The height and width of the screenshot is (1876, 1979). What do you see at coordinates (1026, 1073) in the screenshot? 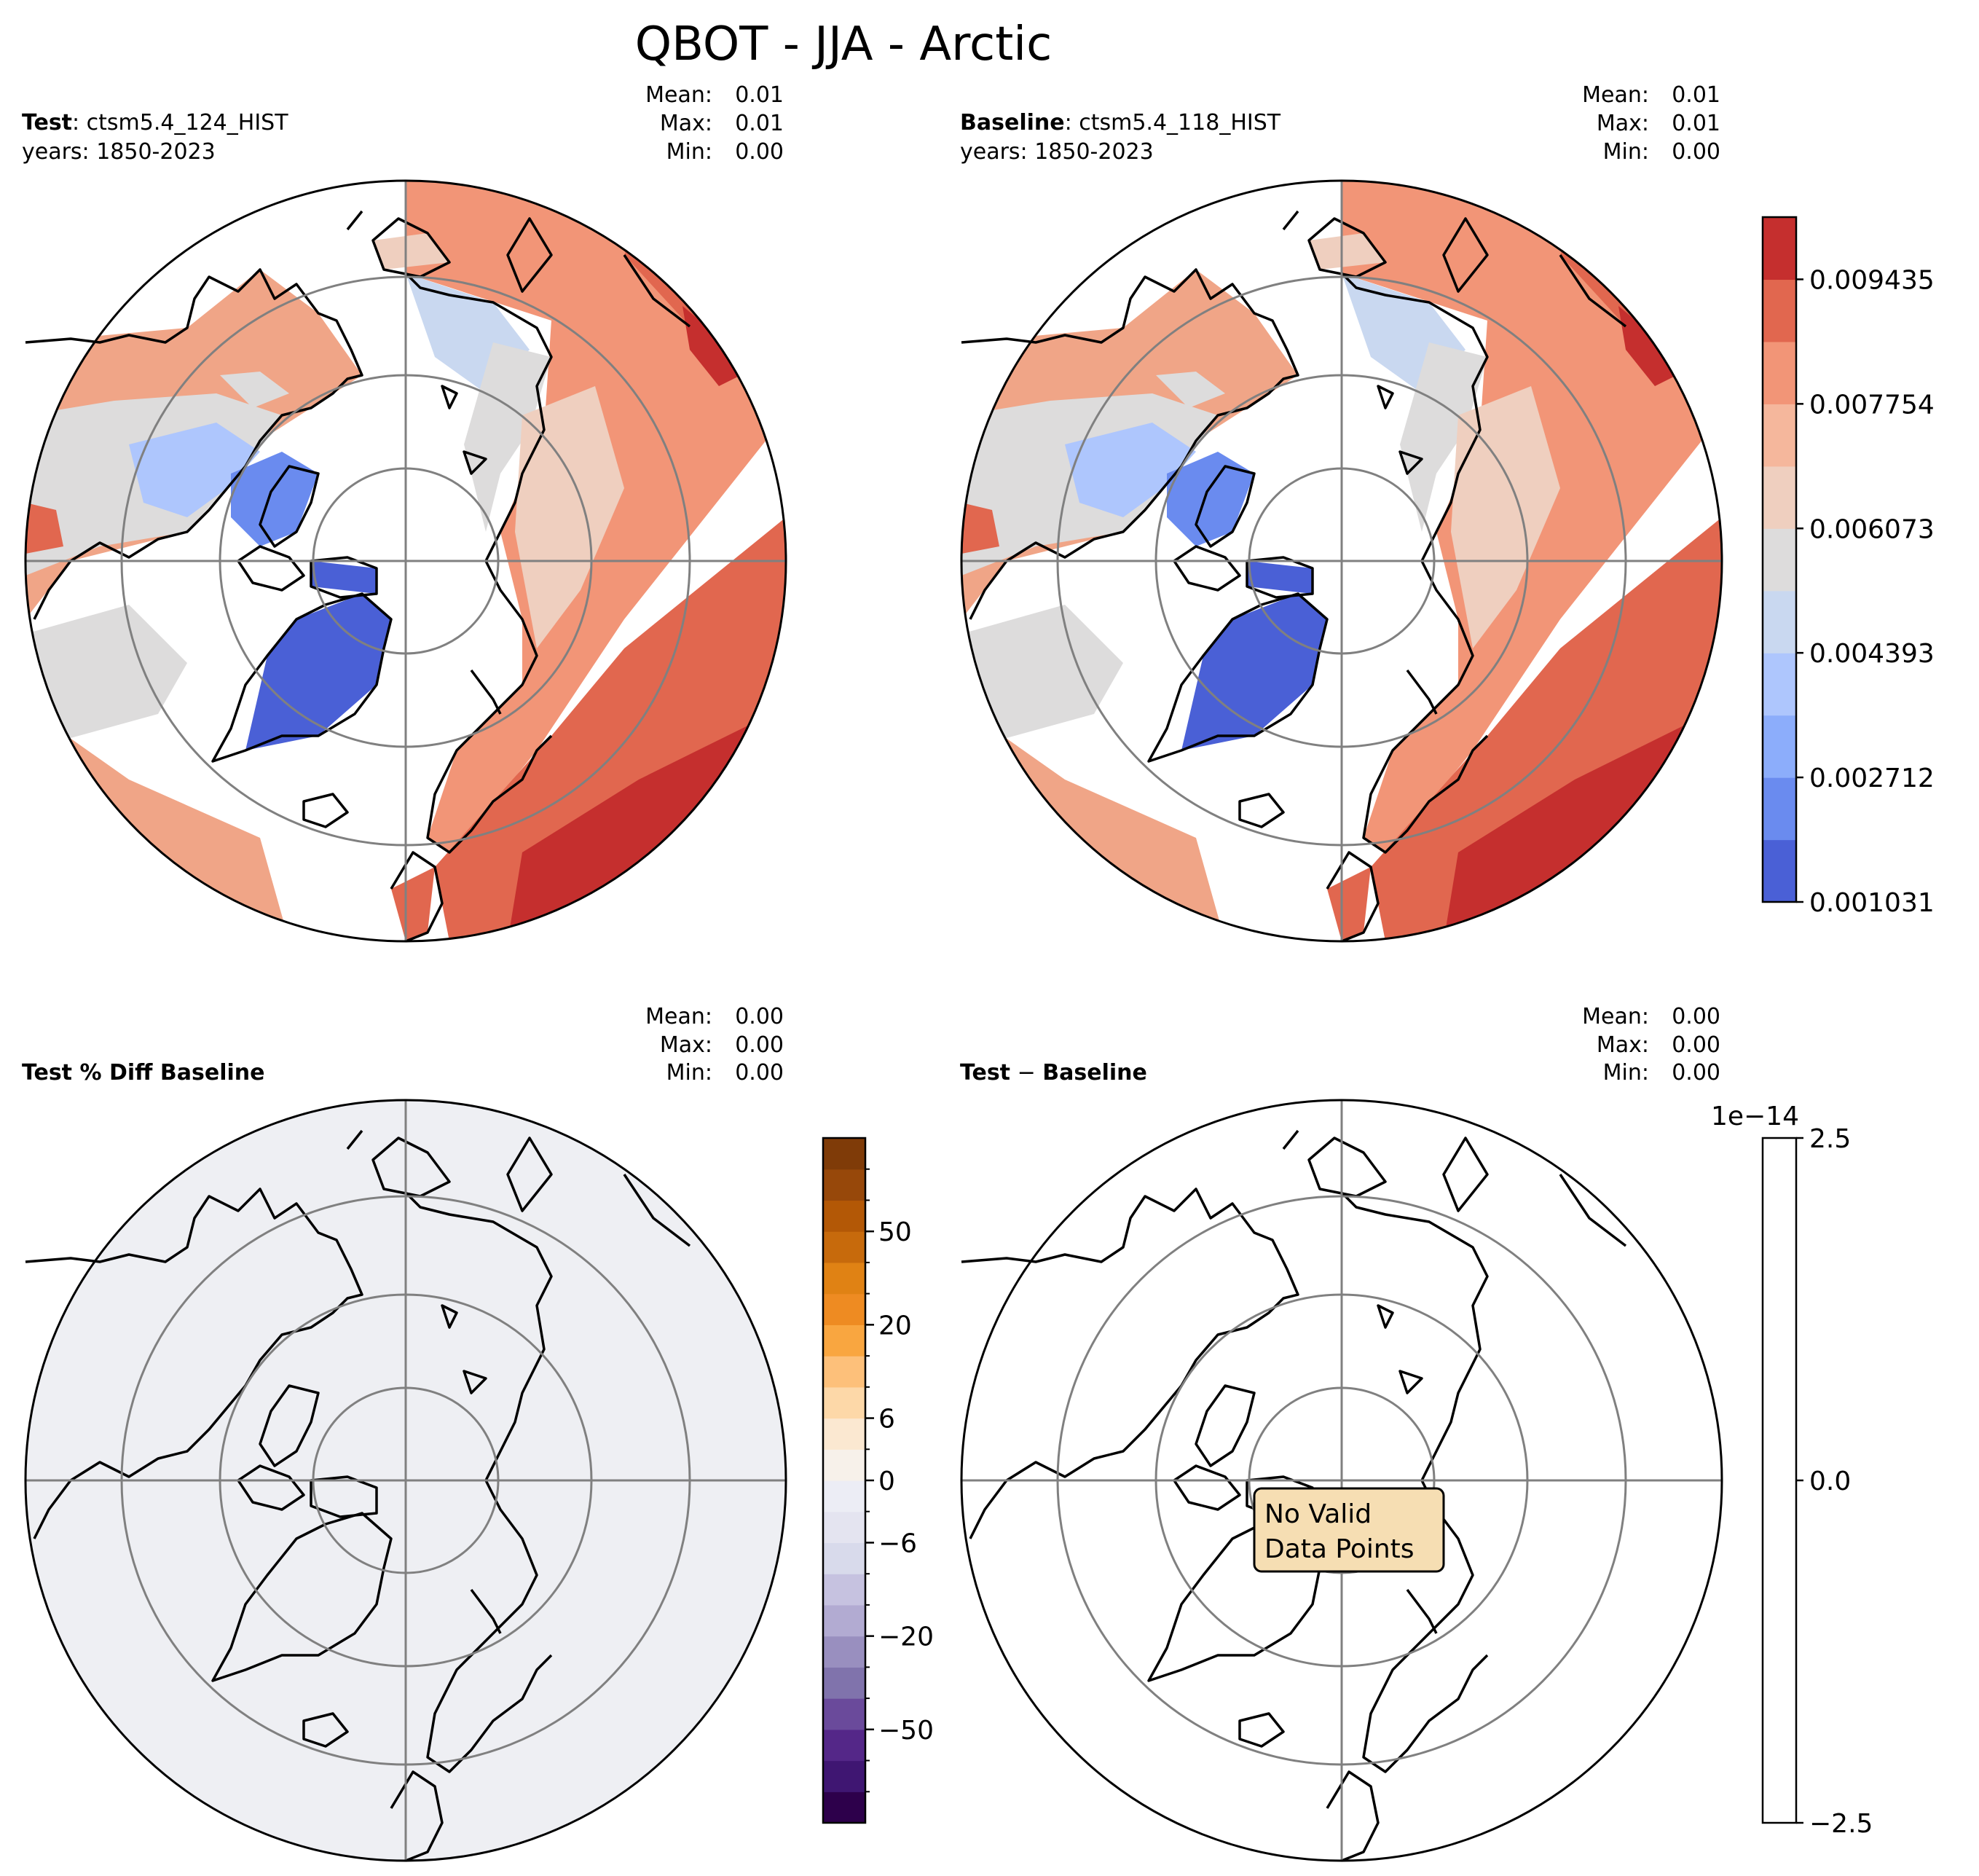
I see `diff-label-minus: −` at bounding box center [1026, 1073].